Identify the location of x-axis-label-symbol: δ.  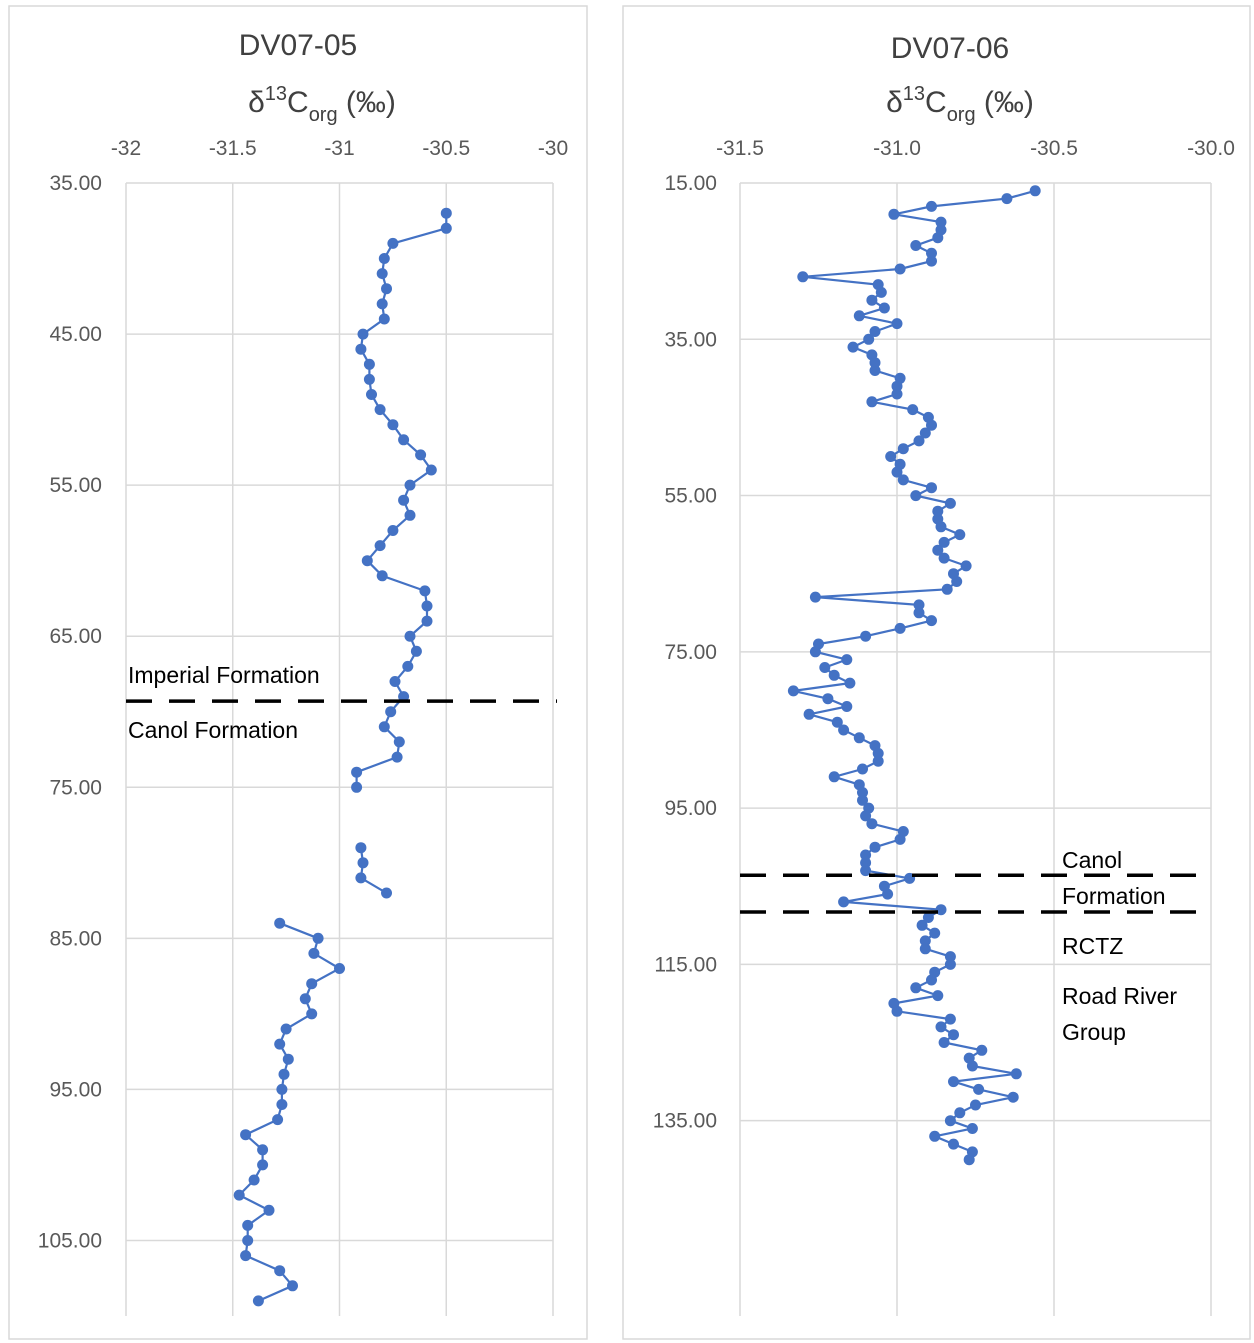
(256, 102).